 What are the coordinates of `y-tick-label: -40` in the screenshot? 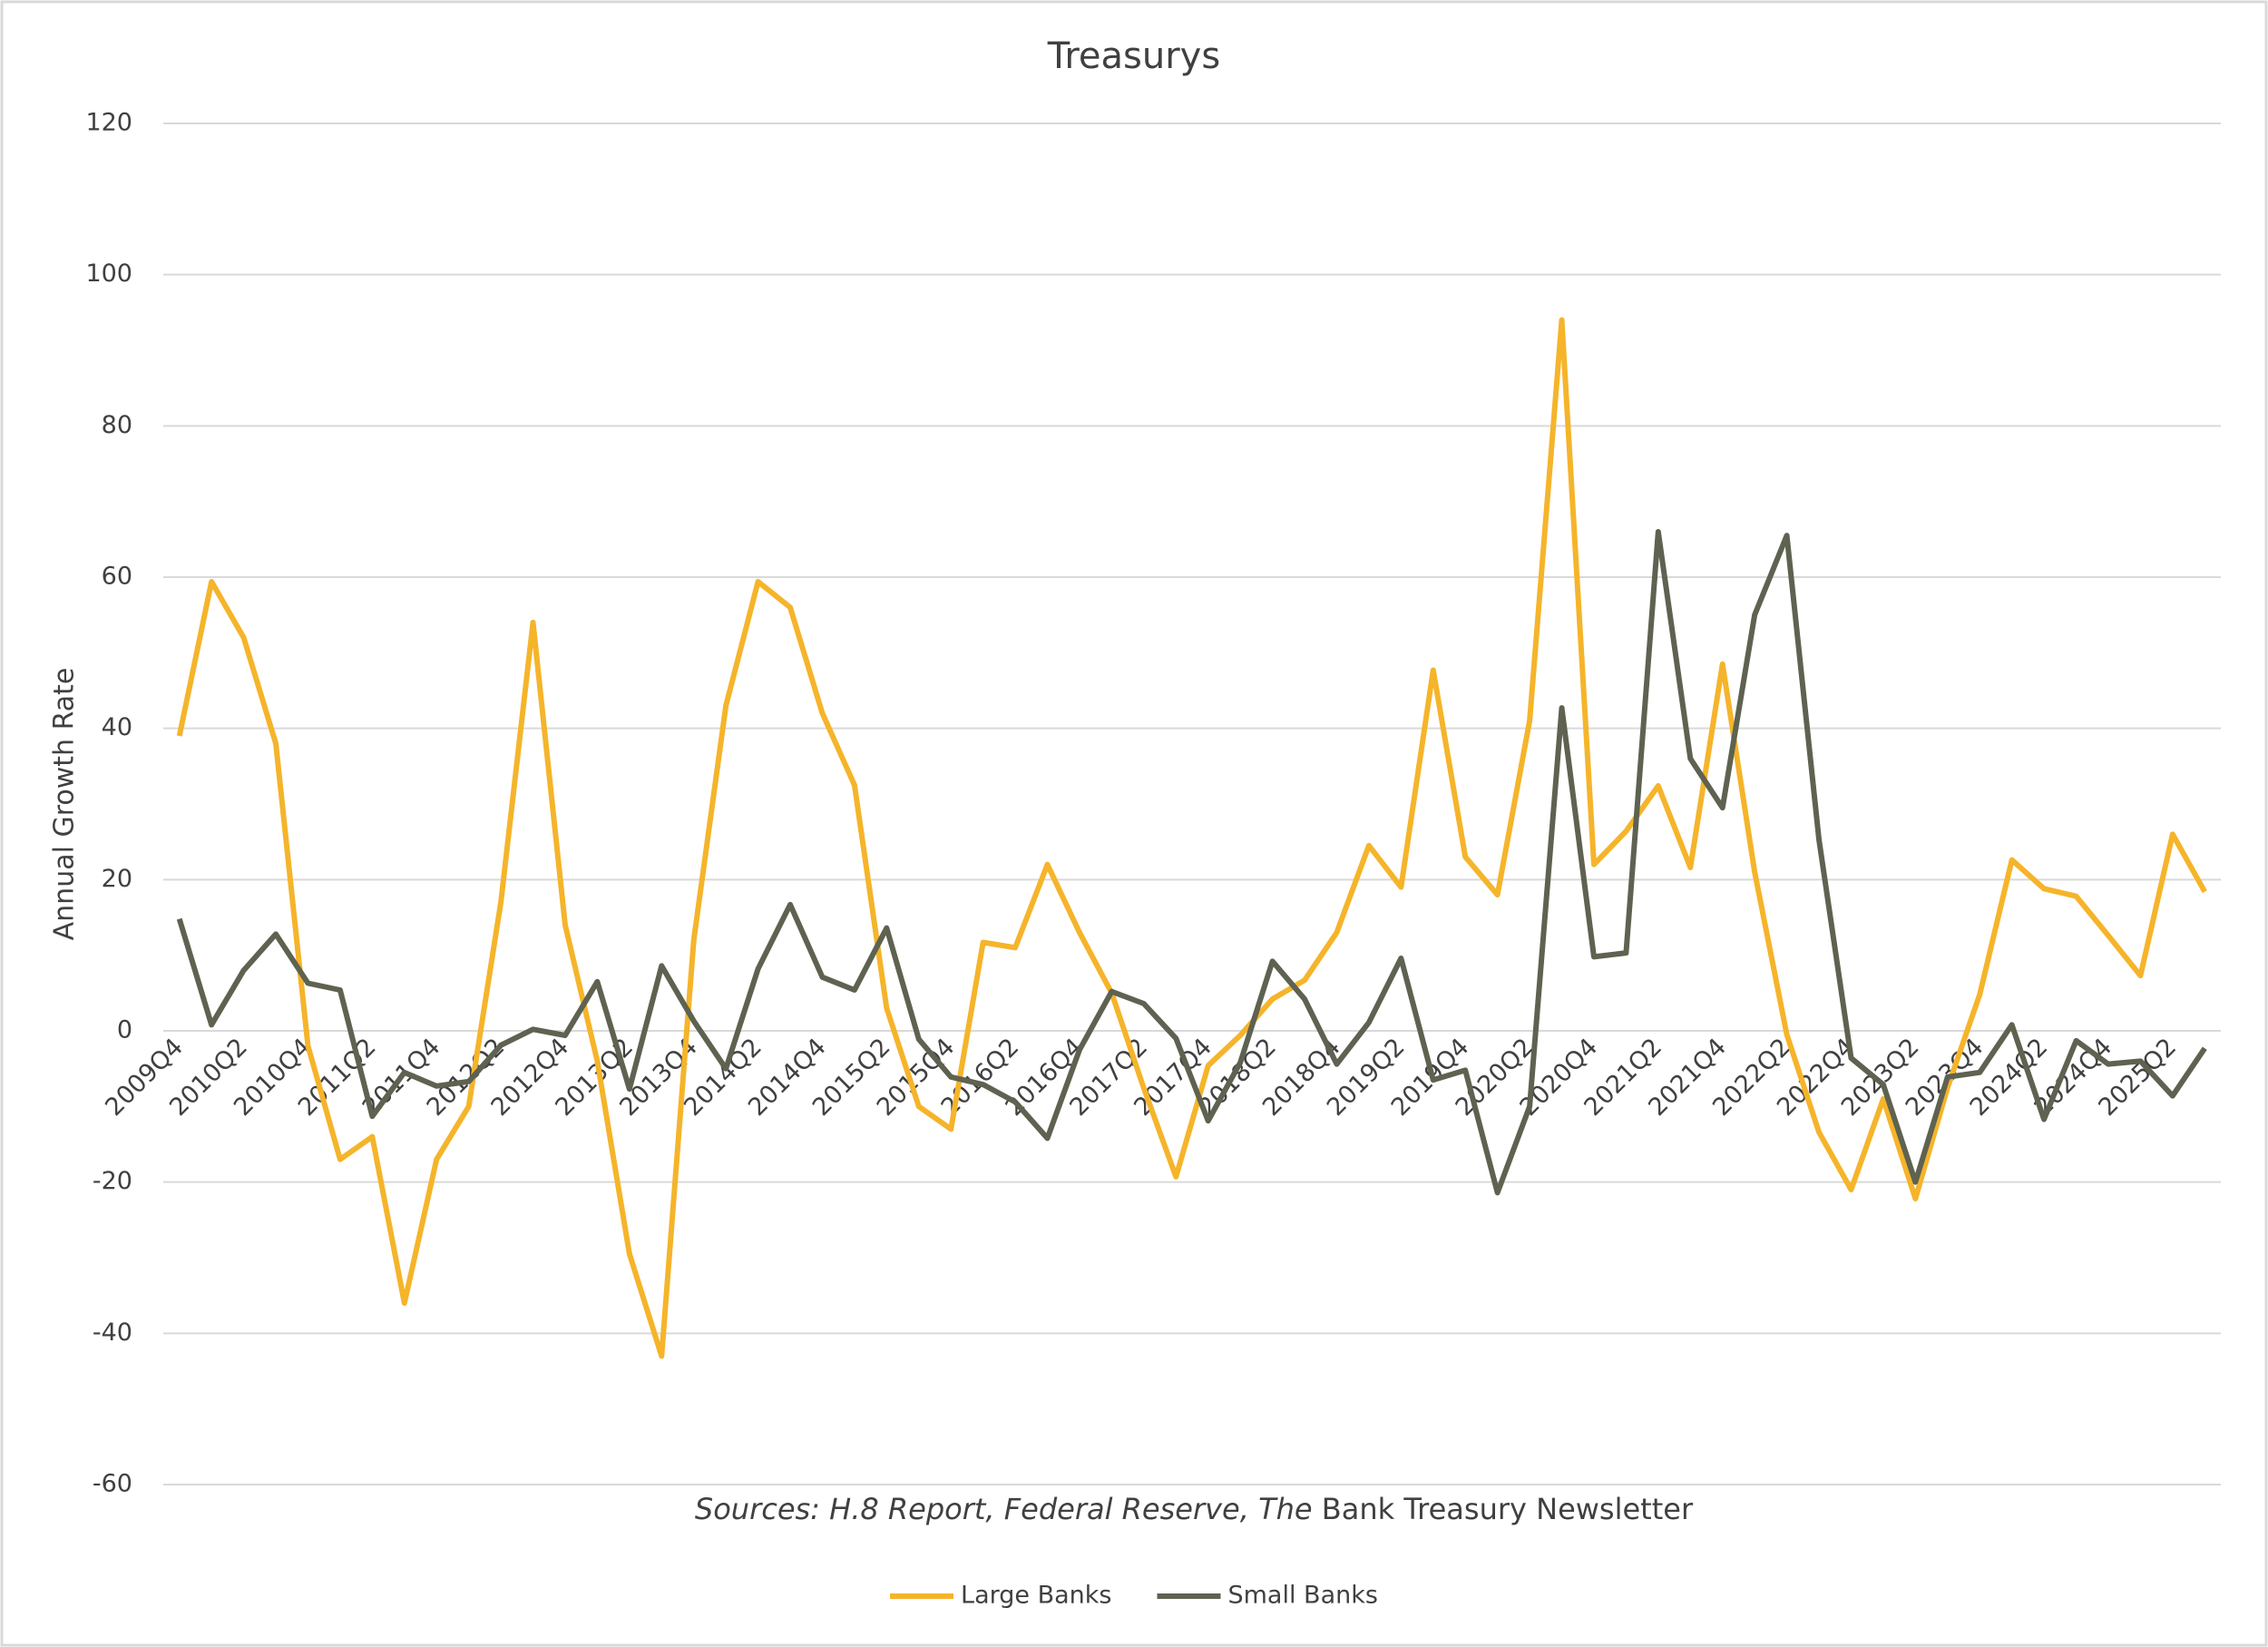 It's located at (113, 1333).